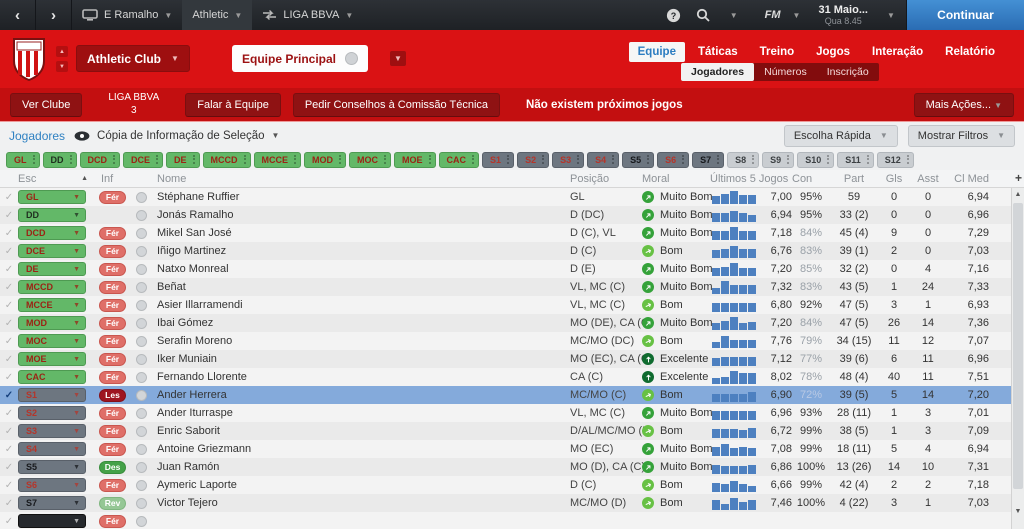 The width and height of the screenshot is (1024, 529). Describe the element at coordinates (398, 58) in the screenshot. I see `squad-dropdown: ▼` at that location.